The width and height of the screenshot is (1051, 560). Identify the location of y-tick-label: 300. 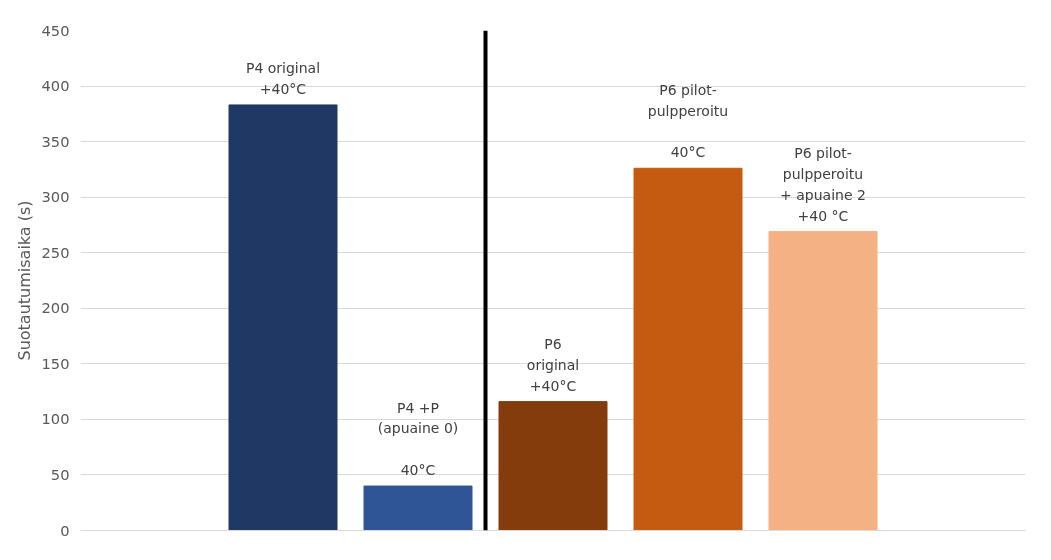
(55, 197).